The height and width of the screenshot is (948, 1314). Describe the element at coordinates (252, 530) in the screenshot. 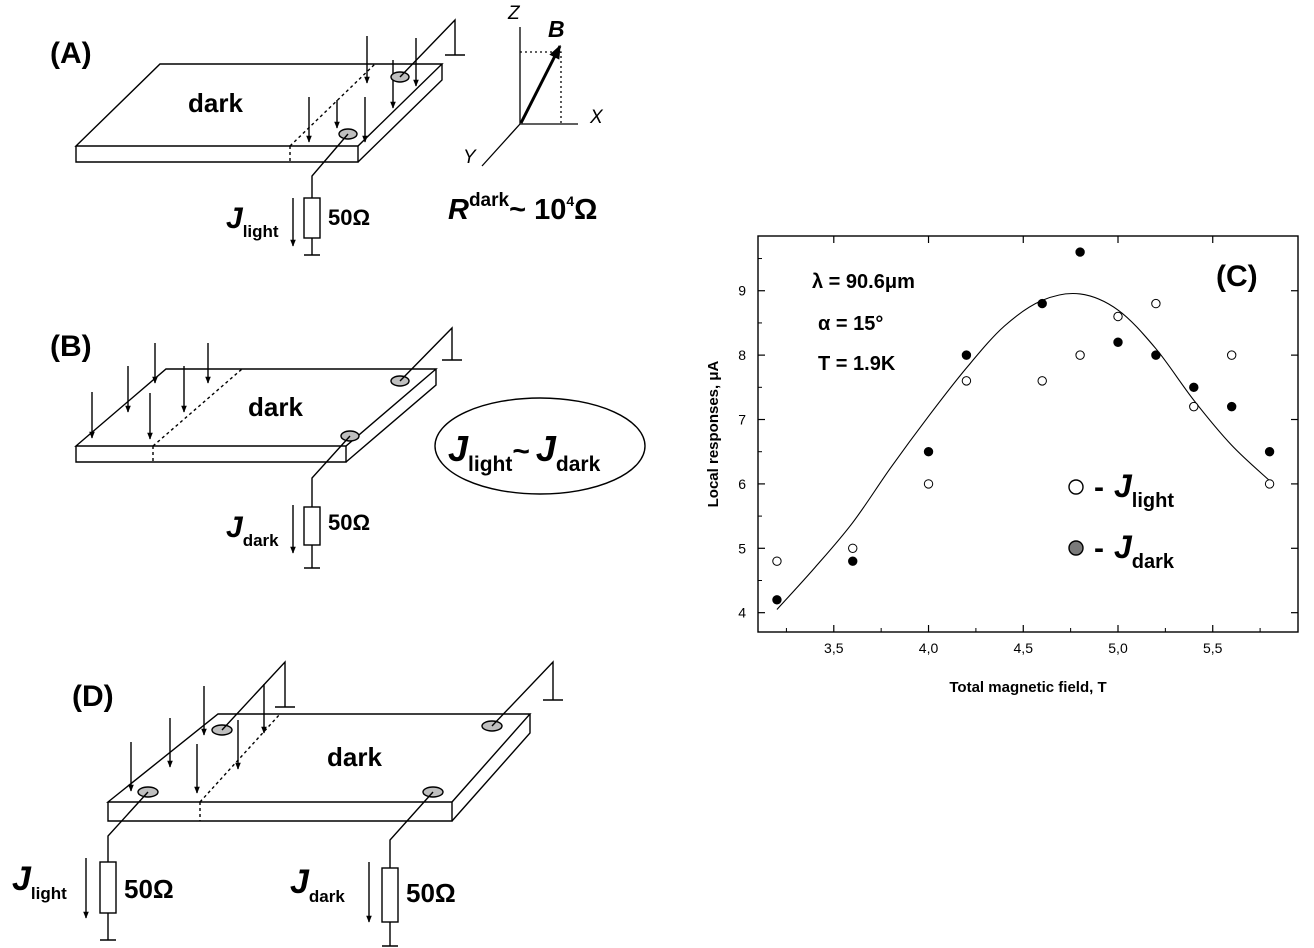

I see `current-label-b: Jdark` at that location.